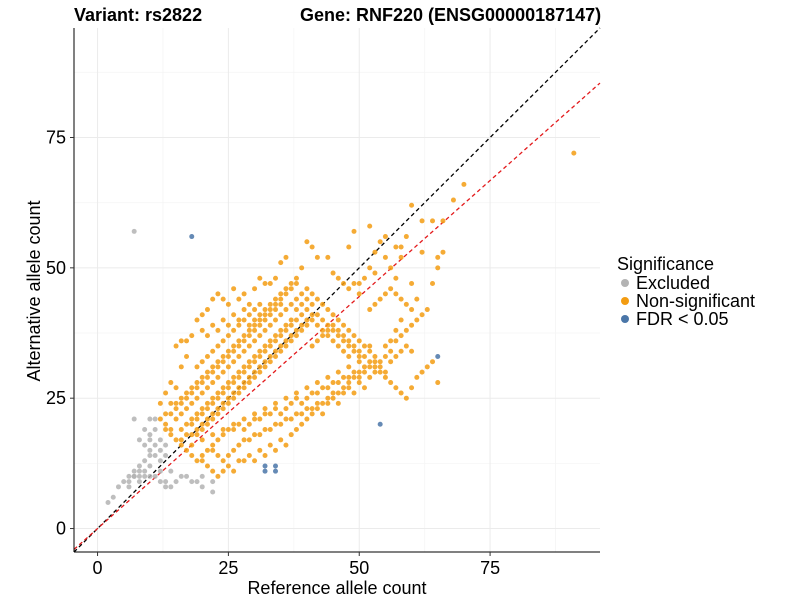 The height and width of the screenshot is (600, 800). I want to click on x-axis-ticks: 0 25 50 75, so click(296, 565).